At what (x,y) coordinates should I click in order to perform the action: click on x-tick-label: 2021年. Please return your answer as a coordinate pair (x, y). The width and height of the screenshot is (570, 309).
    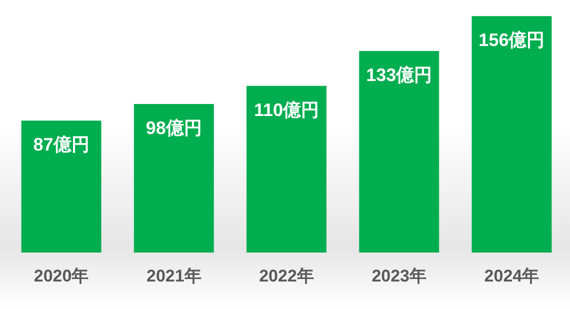
    Looking at the image, I should click on (174, 276).